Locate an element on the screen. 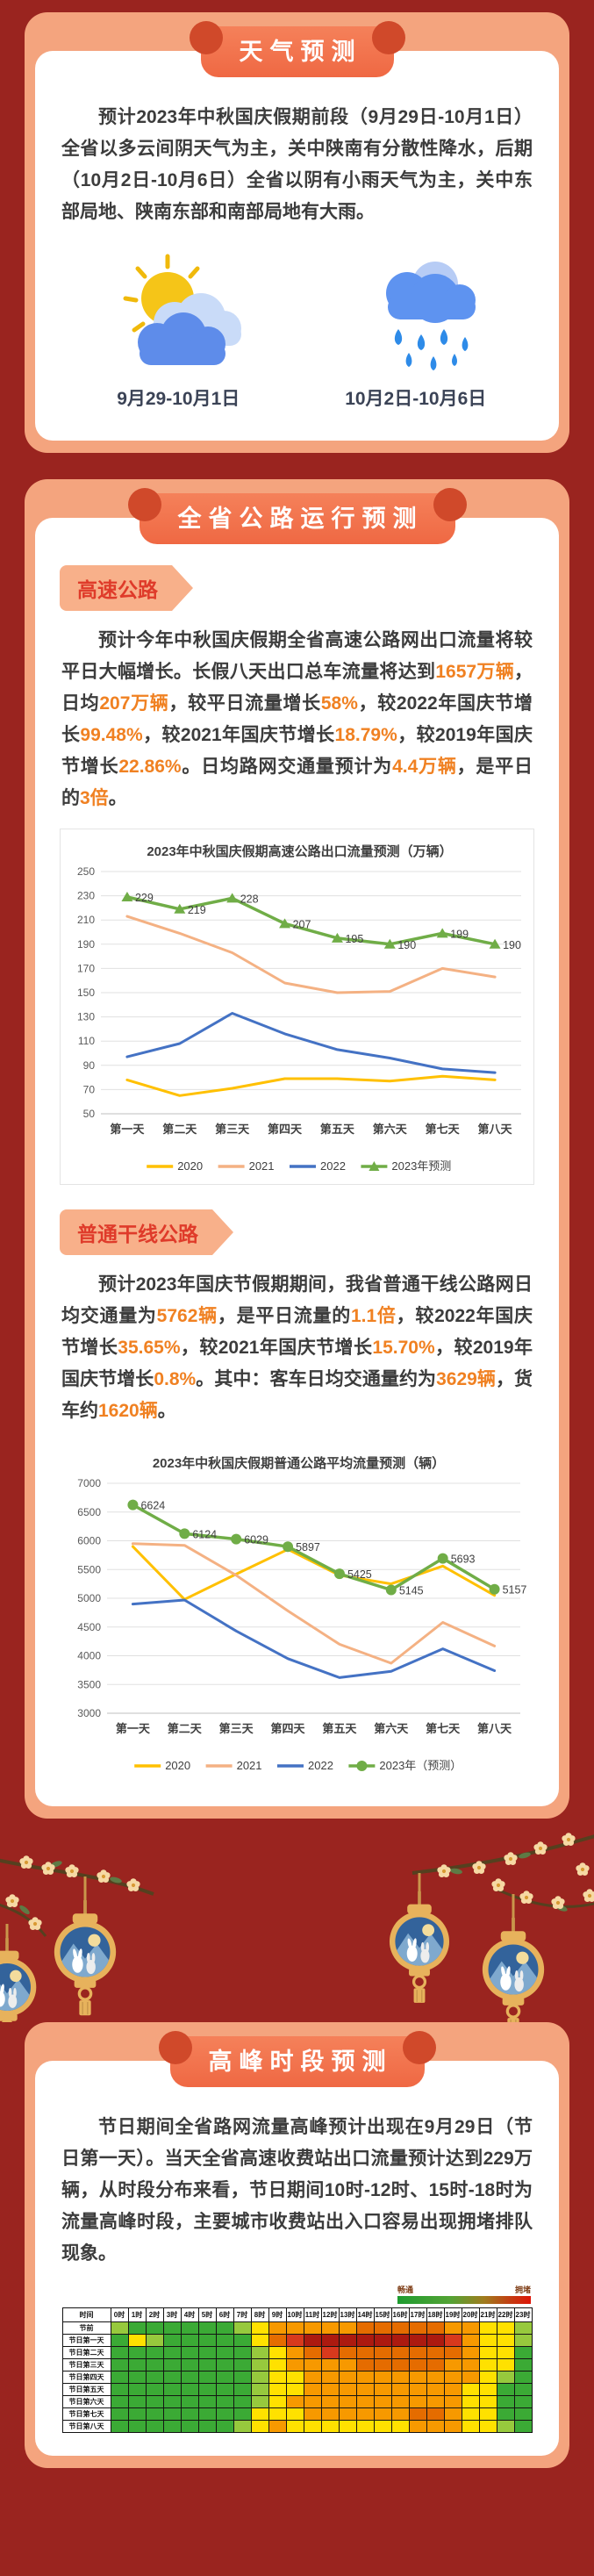 The height and width of the screenshot is (2576, 594). text-segment: ，货车约 is located at coordinates (297, 1395).